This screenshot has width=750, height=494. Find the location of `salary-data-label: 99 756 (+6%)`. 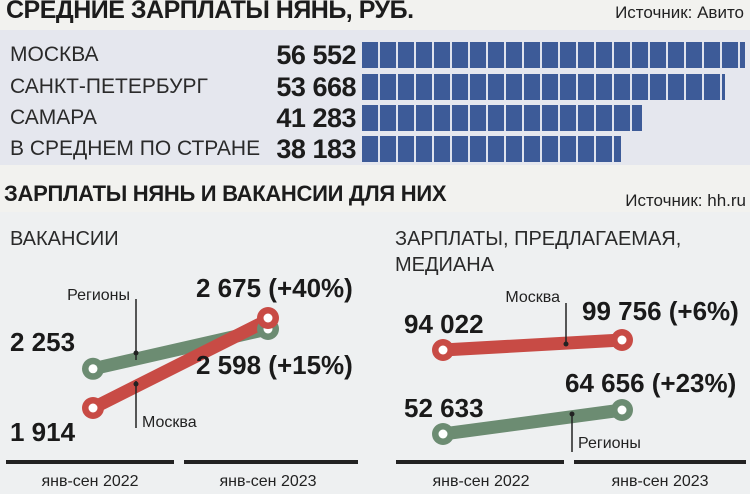

salary-data-label: 99 756 (+6%) is located at coordinates (660, 311).